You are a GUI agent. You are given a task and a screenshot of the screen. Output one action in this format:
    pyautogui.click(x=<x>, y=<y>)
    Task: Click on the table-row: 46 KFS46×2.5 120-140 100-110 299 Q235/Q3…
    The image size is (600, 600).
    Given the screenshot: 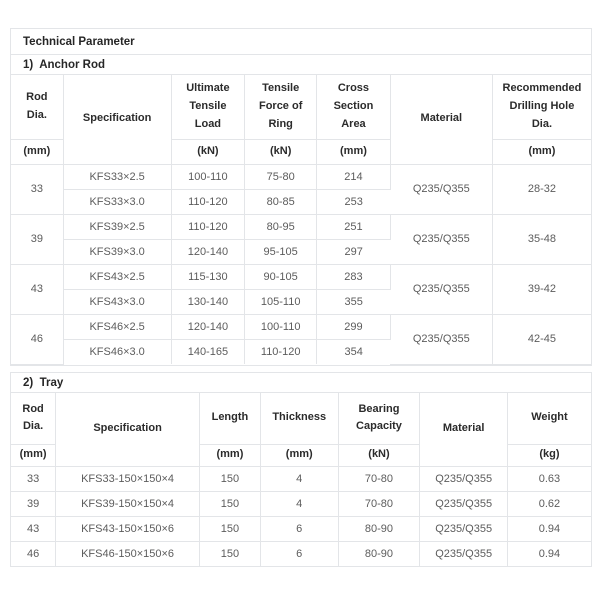 What is the action you would take?
    pyautogui.click(x=301, y=339)
    